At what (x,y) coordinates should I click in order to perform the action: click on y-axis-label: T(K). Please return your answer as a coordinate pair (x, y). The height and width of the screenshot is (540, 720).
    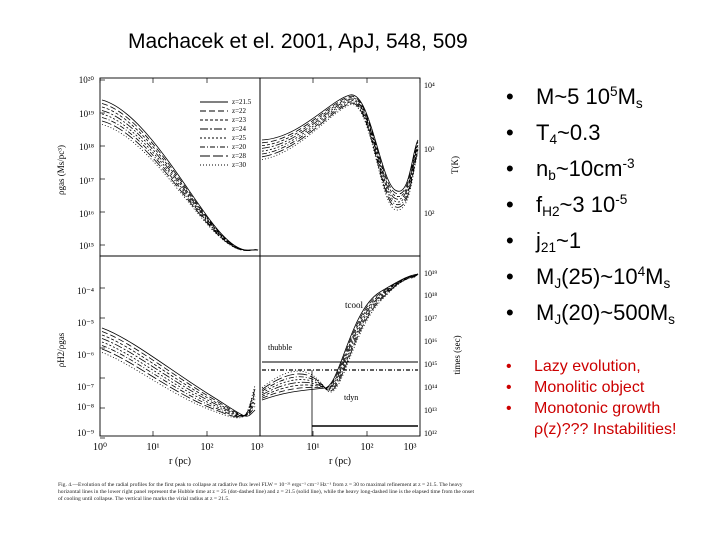
    Looking at the image, I should click on (455, 165).